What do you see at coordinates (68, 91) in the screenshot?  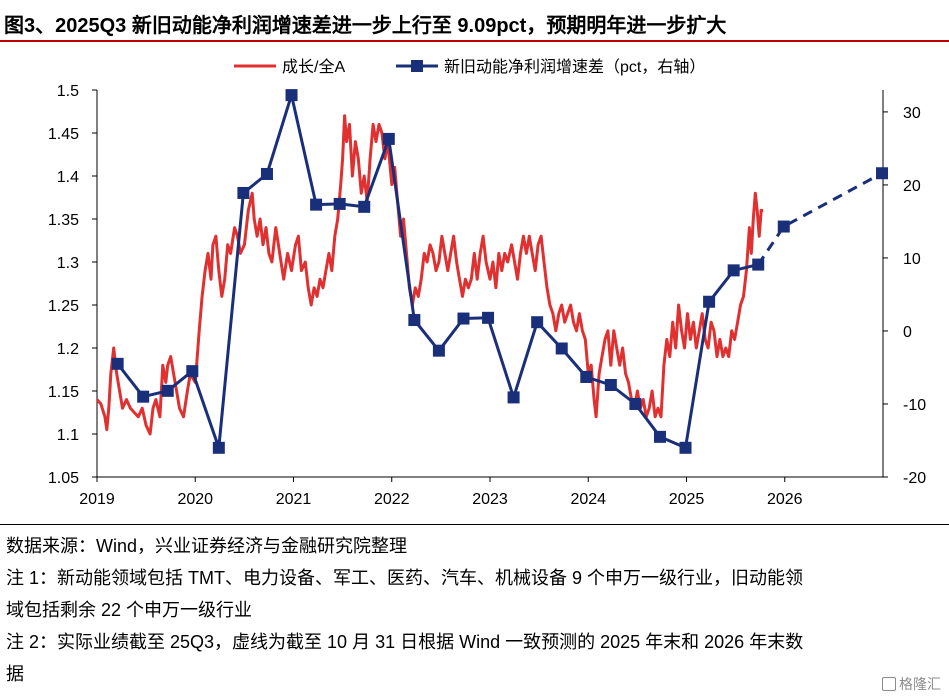 I see `left-tick-label: 1.5` at bounding box center [68, 91].